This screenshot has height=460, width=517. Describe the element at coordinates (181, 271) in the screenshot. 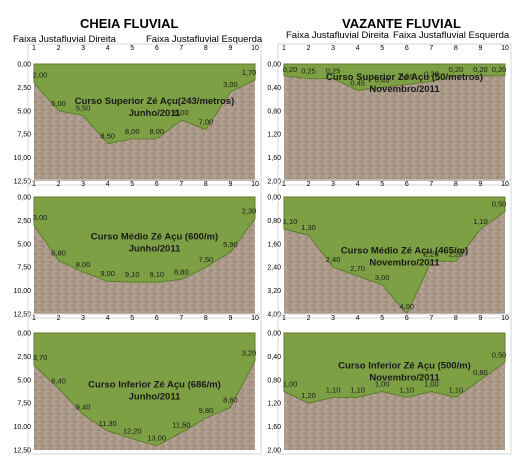

I see `c3-data-label: 8,80` at that location.